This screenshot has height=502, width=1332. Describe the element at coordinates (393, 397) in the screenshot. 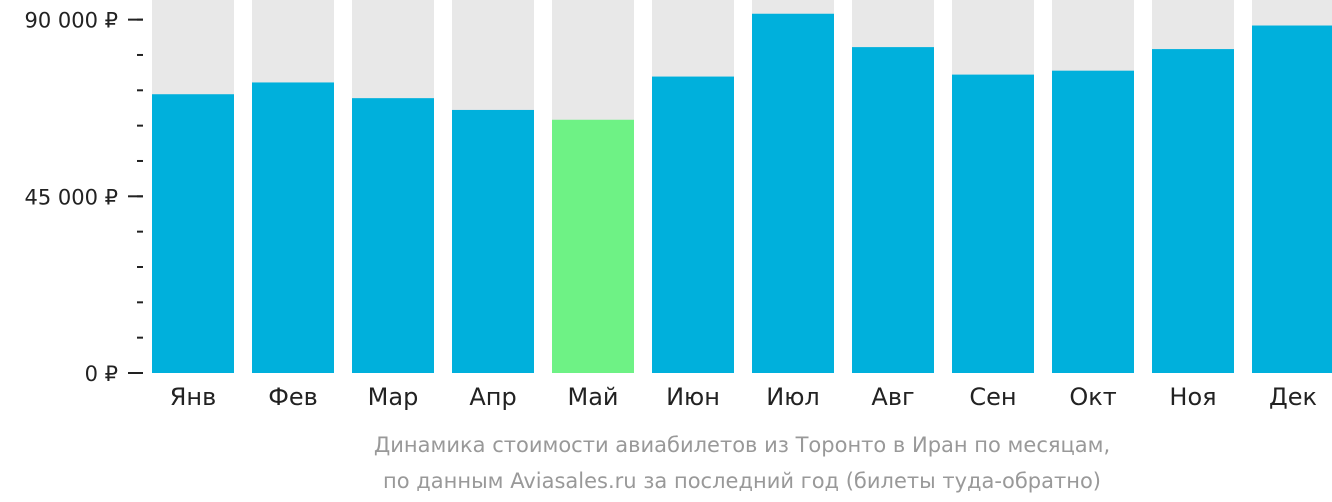

I see `x-tick-label: Мар` at that location.